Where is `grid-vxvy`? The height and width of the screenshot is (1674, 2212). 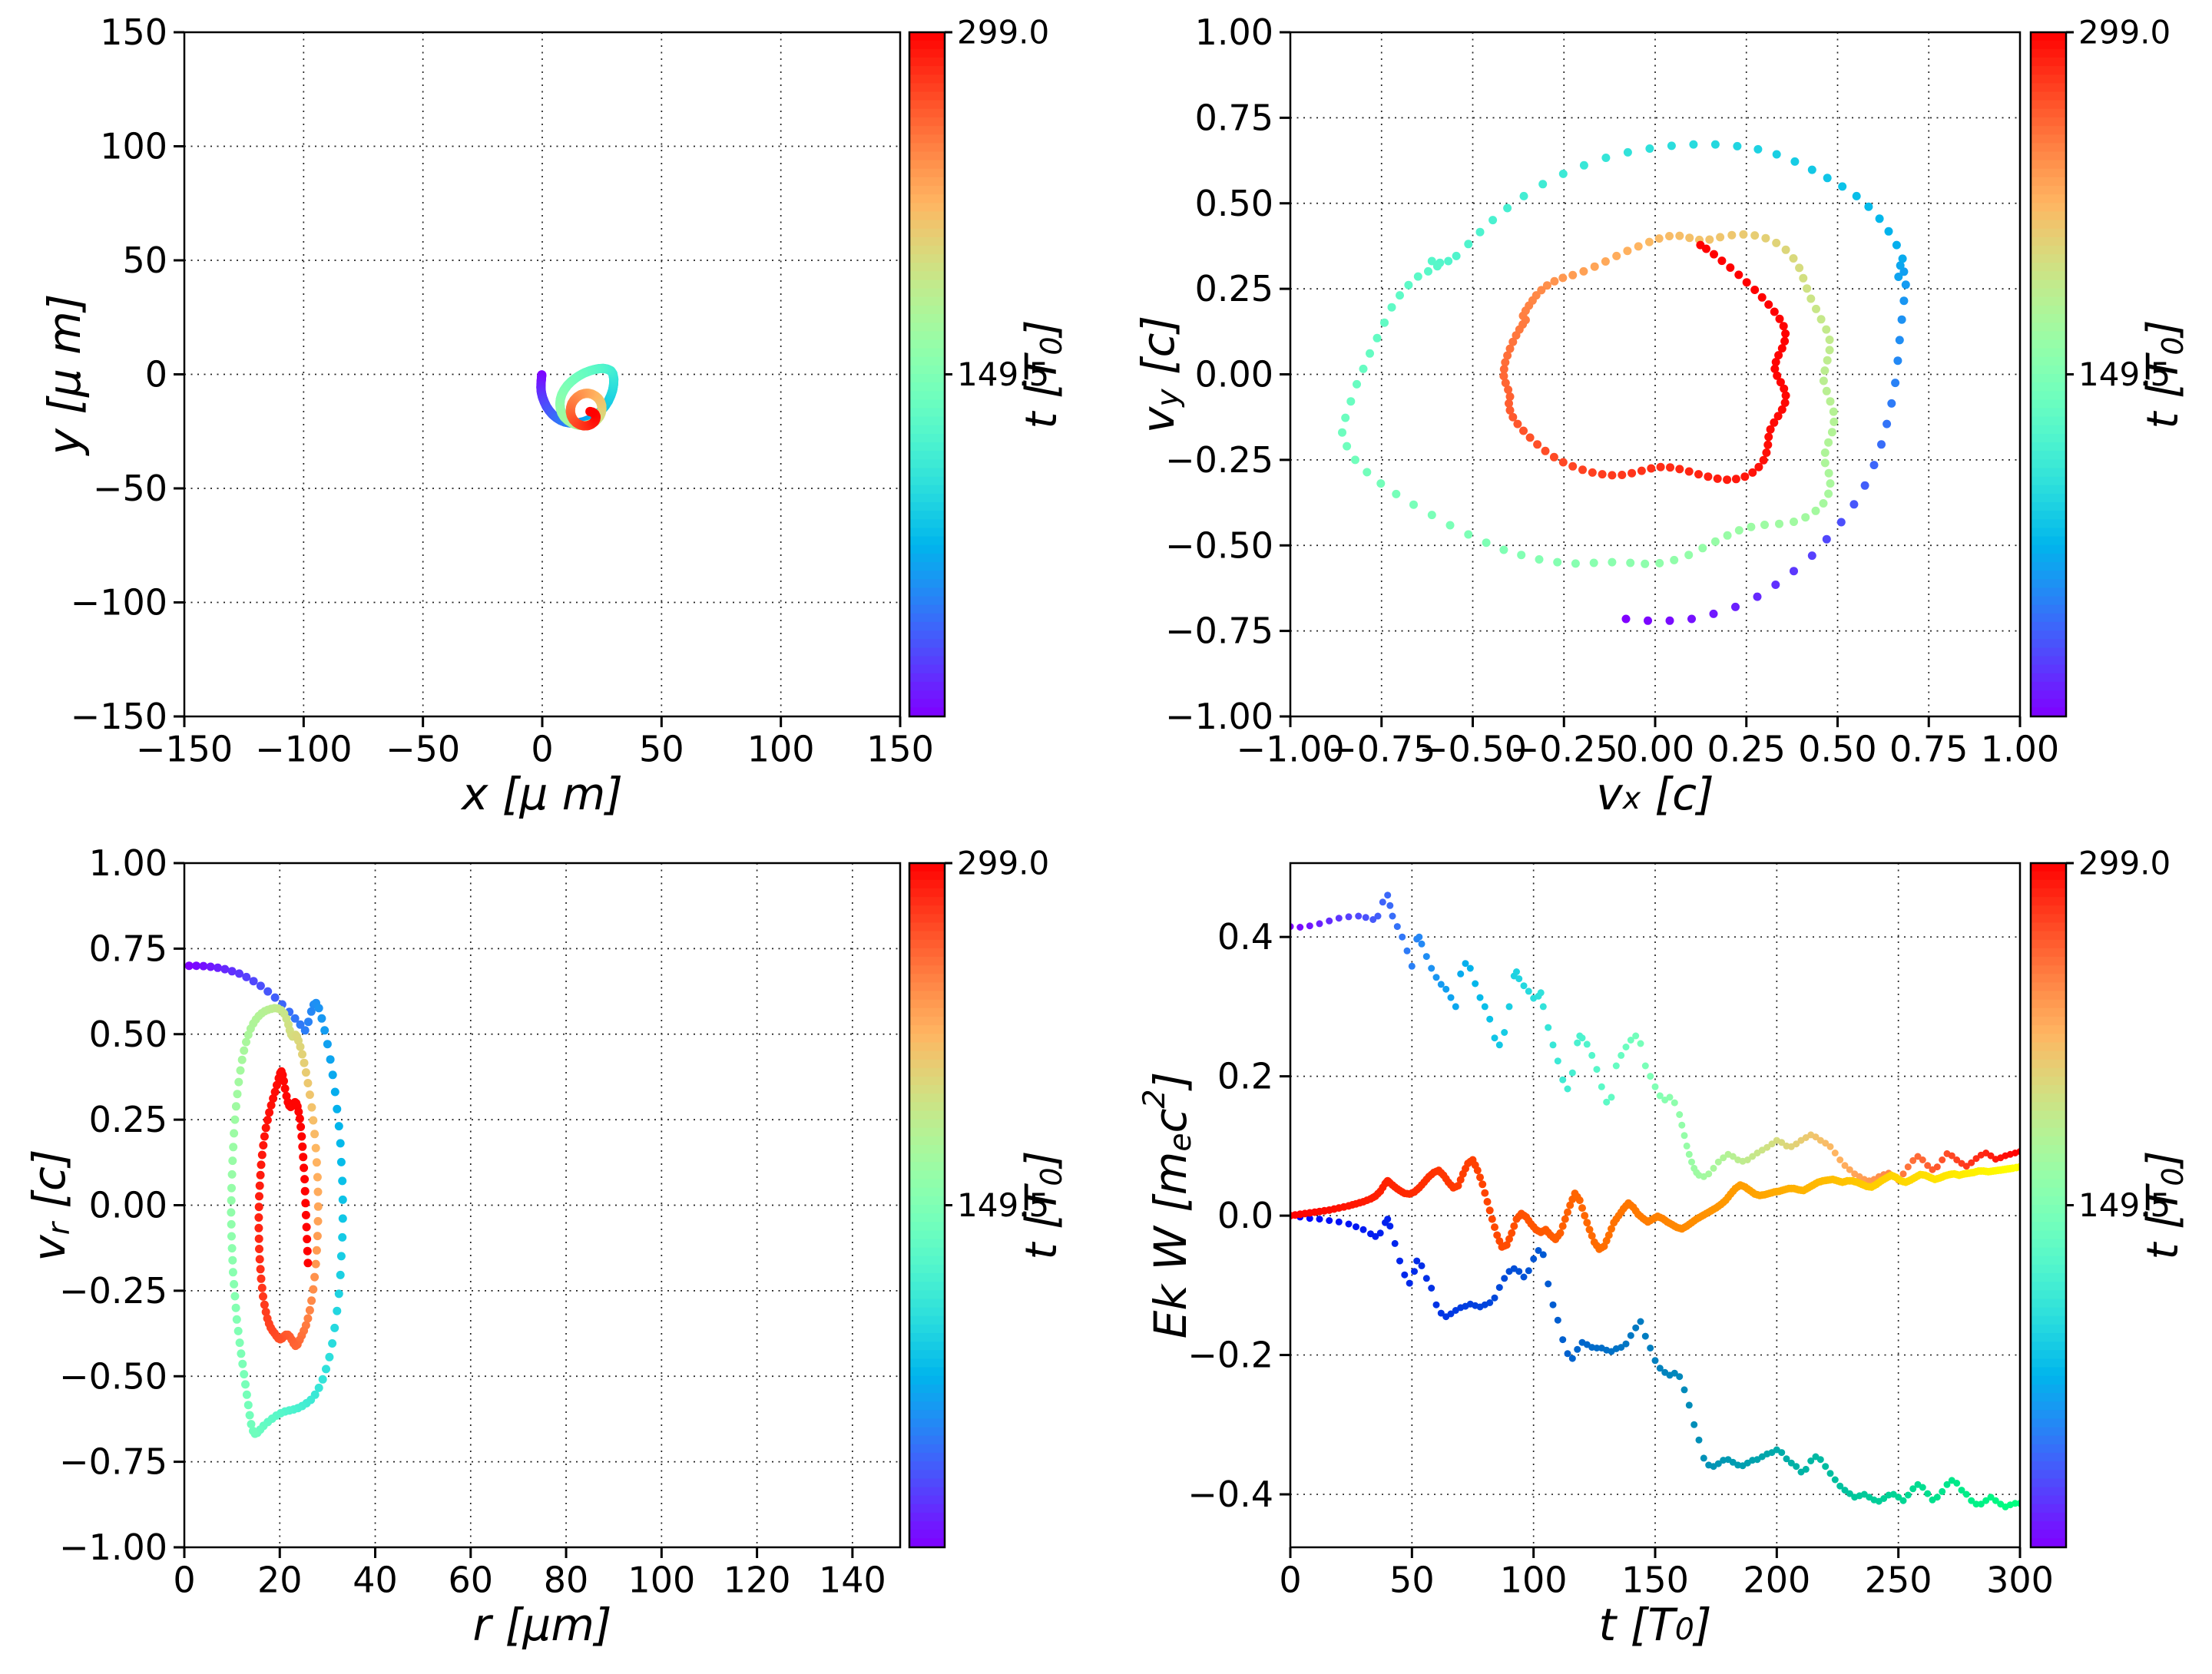 grid-vxvy is located at coordinates (1655, 374).